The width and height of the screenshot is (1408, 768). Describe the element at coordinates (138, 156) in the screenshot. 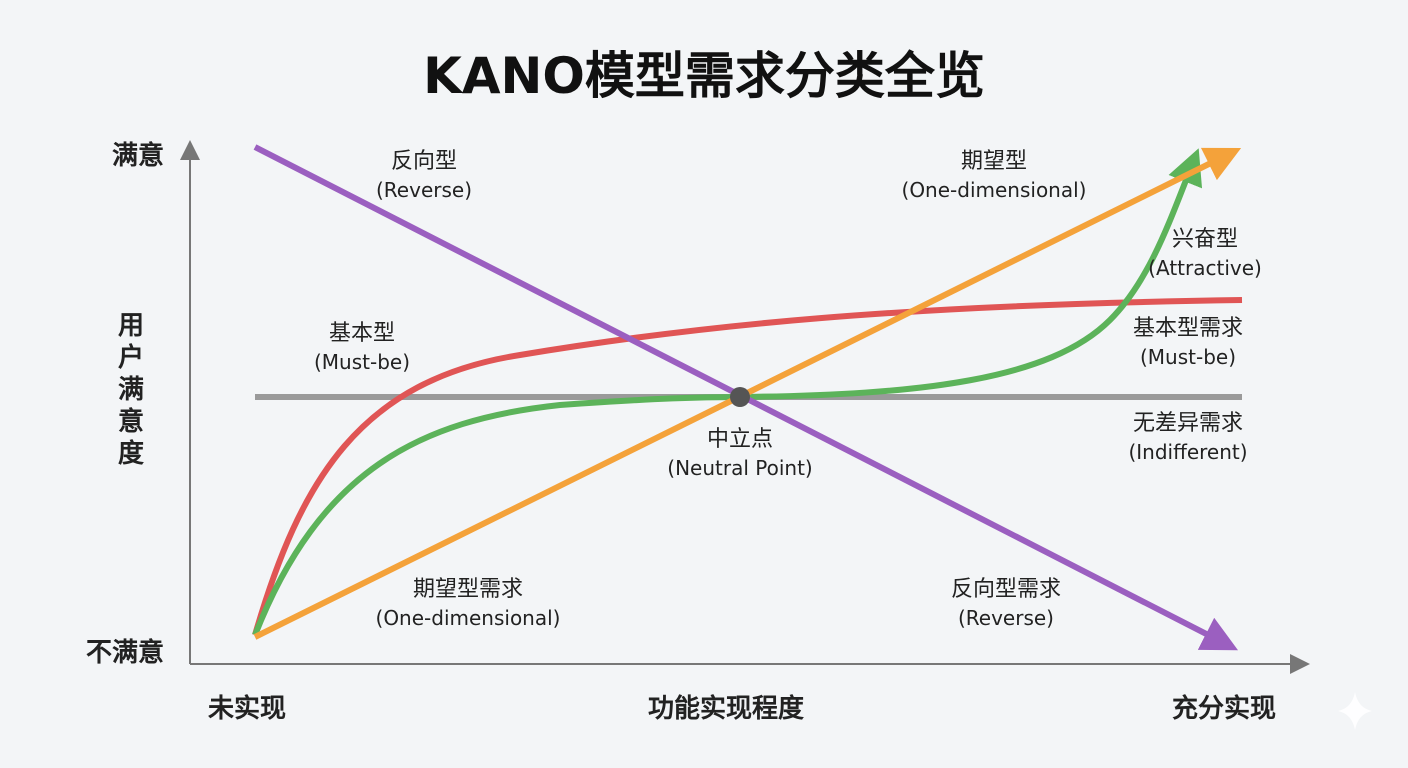

I see `y-axis-top-label: 满意` at that location.